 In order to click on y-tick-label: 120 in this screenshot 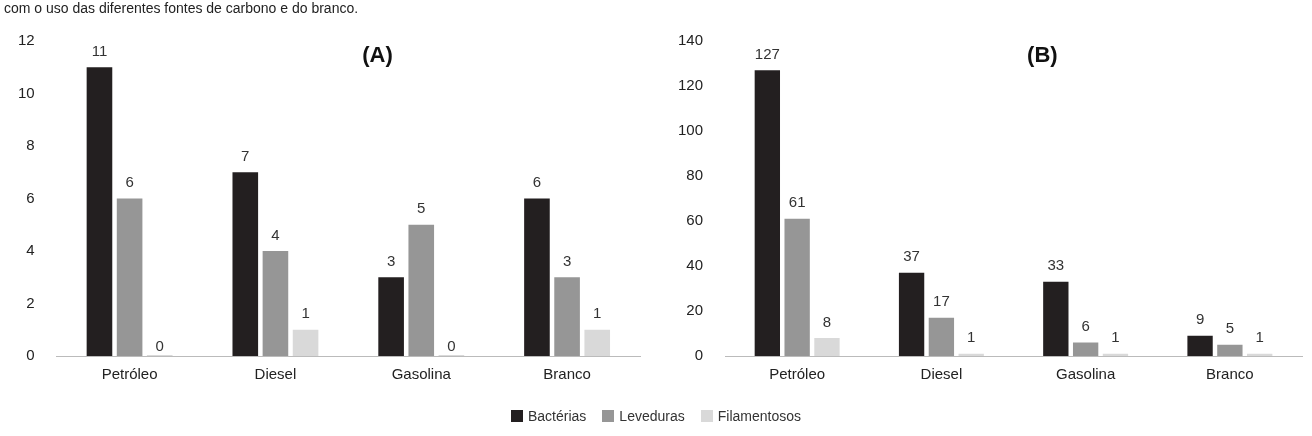, I will do `click(691, 85)`.